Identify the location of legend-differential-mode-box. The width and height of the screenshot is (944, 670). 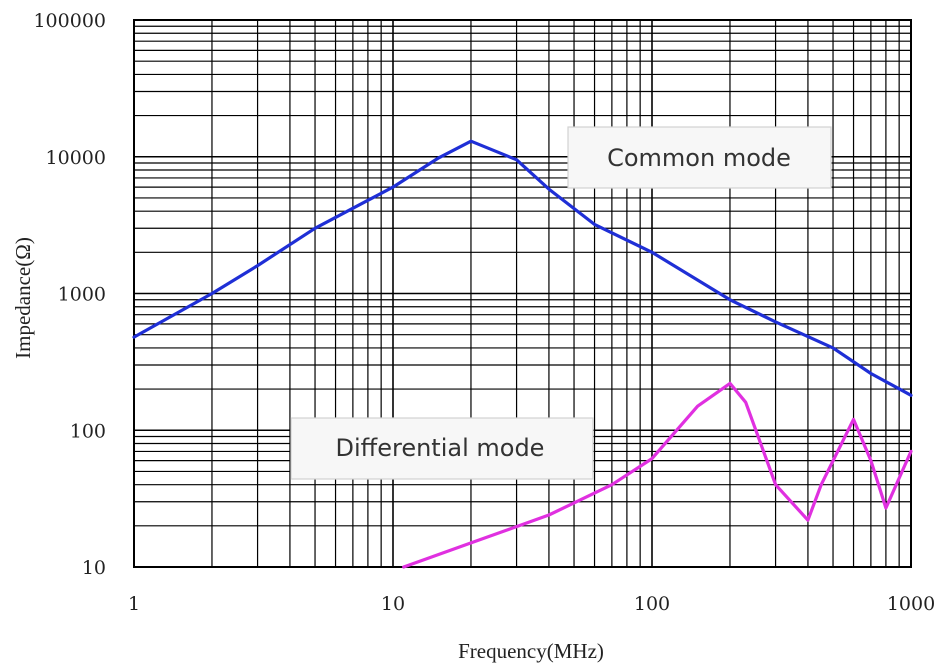
(442, 448).